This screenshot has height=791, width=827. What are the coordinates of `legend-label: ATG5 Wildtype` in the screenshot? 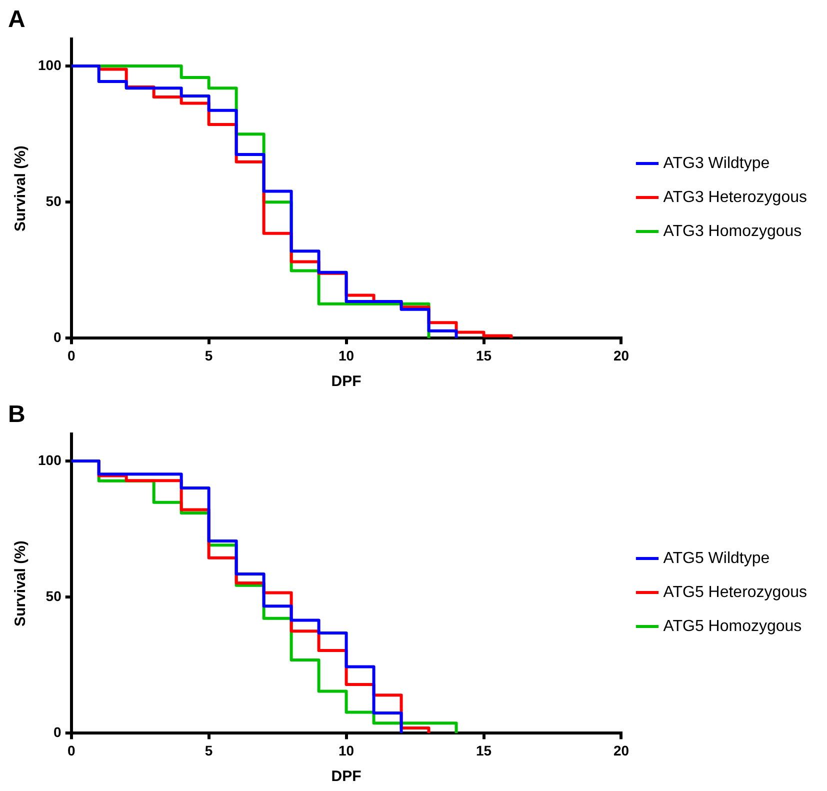 It's located at (716, 558).